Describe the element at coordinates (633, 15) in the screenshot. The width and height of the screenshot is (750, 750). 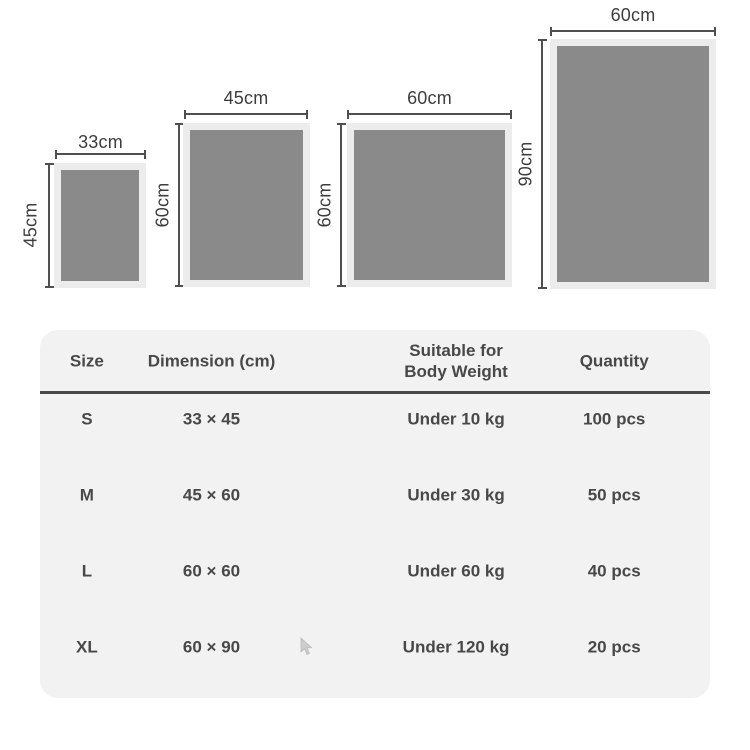
I see `mat-xl-width-label: 60cm` at that location.